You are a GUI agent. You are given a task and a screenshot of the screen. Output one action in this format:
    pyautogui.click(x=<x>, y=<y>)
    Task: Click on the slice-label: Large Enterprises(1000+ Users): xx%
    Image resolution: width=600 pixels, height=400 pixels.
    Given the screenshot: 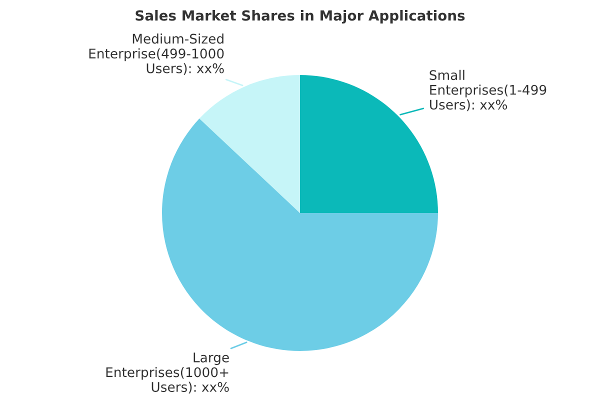 What is the action you would take?
    pyautogui.click(x=167, y=373)
    